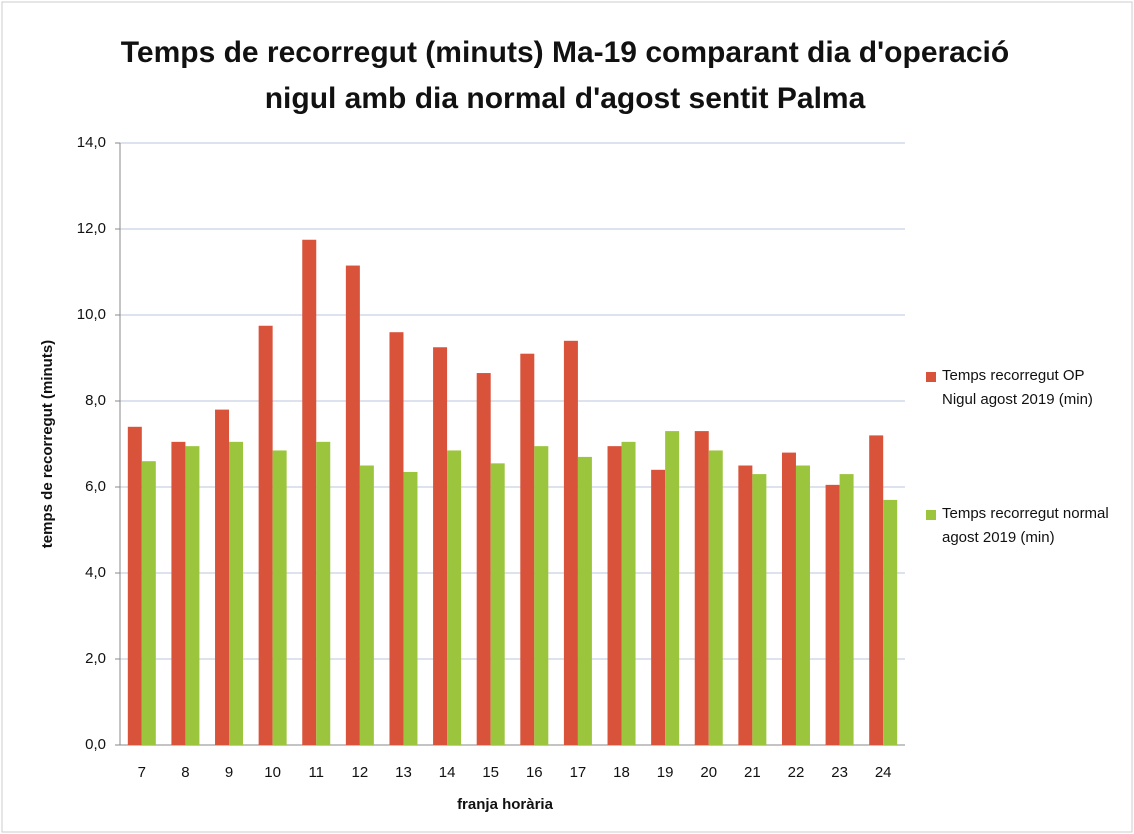  Describe the element at coordinates (490, 772) in the screenshot. I see `x-tick-label: 15` at that location.